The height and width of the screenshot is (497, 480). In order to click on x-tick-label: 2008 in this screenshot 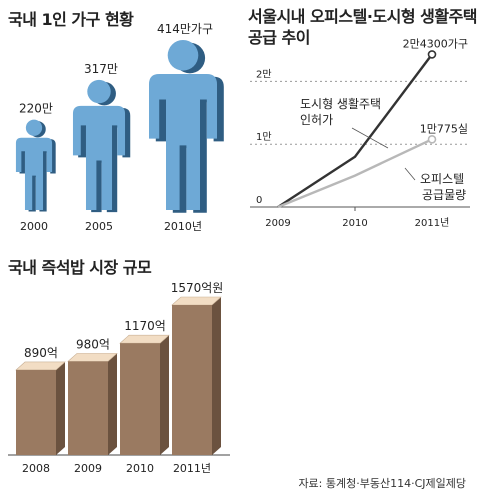, I will do `click(36, 468)`.